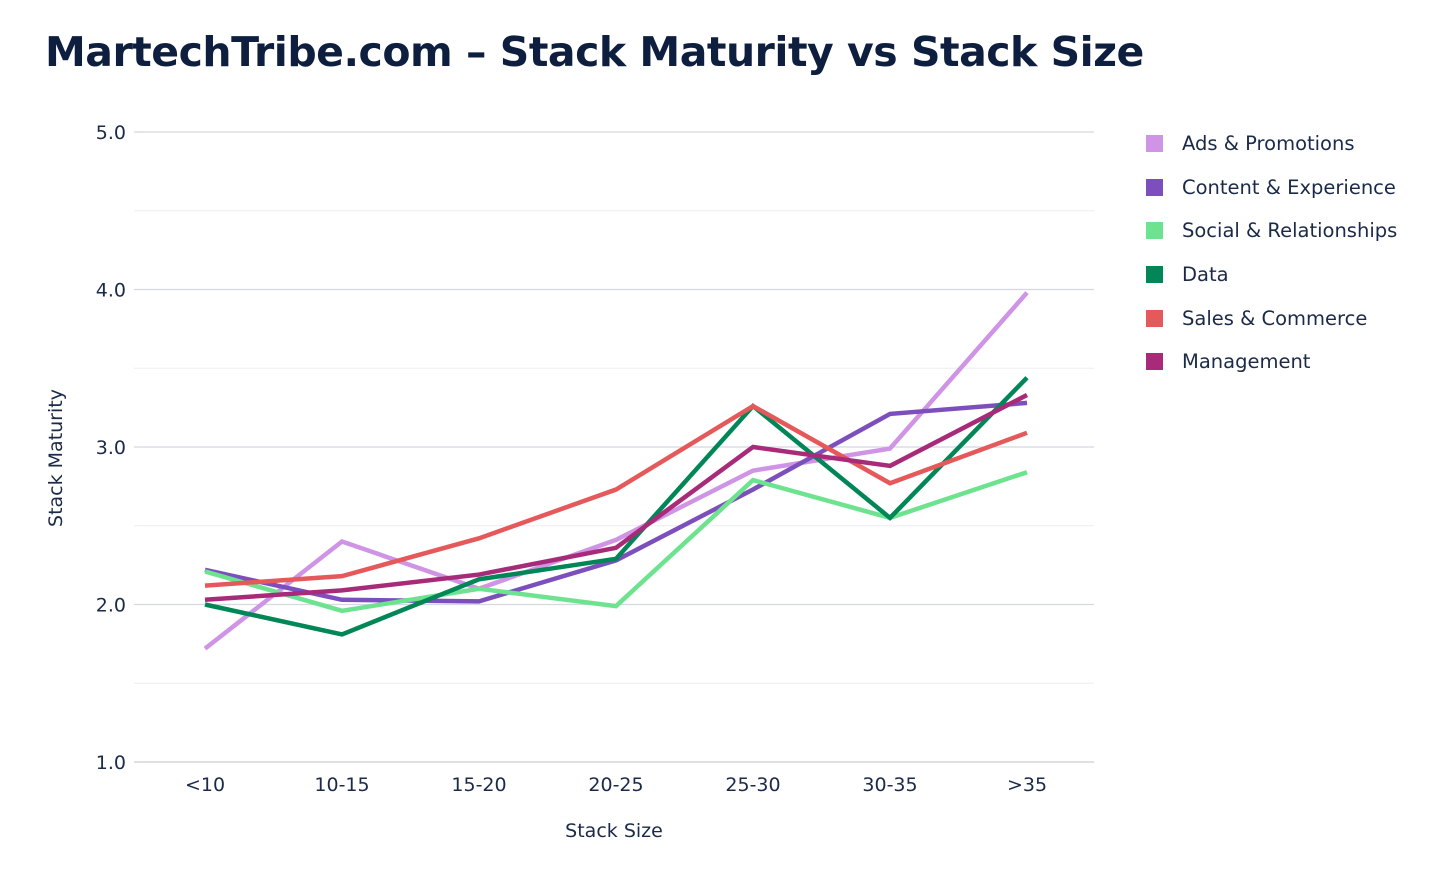  I want to click on x-tick-label: 25-30, so click(752, 785).